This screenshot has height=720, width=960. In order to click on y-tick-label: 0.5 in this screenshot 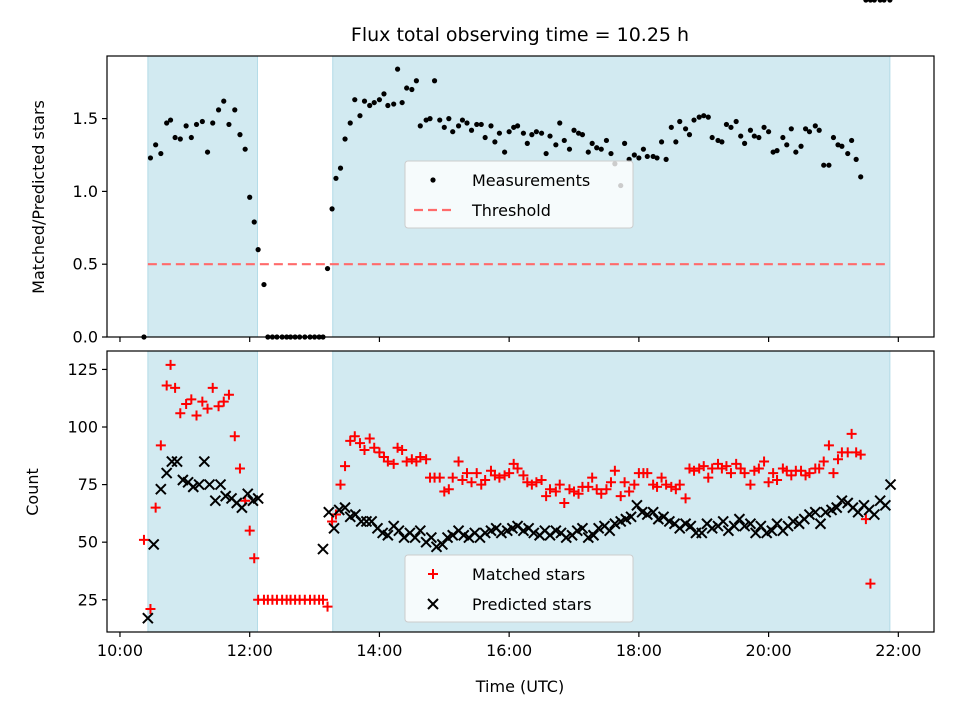, I will do `click(85, 264)`.